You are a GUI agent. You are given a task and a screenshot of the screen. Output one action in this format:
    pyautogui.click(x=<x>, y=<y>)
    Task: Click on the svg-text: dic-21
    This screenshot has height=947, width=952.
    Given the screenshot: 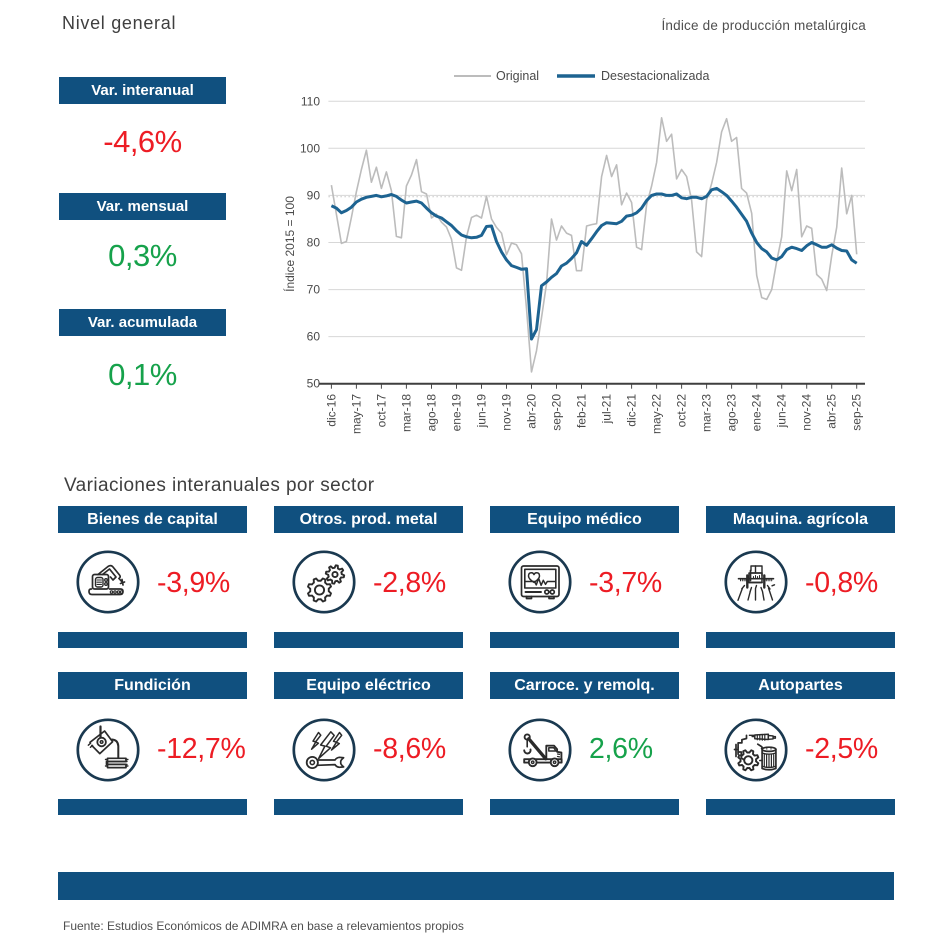 What is the action you would take?
    pyautogui.click(x=632, y=410)
    